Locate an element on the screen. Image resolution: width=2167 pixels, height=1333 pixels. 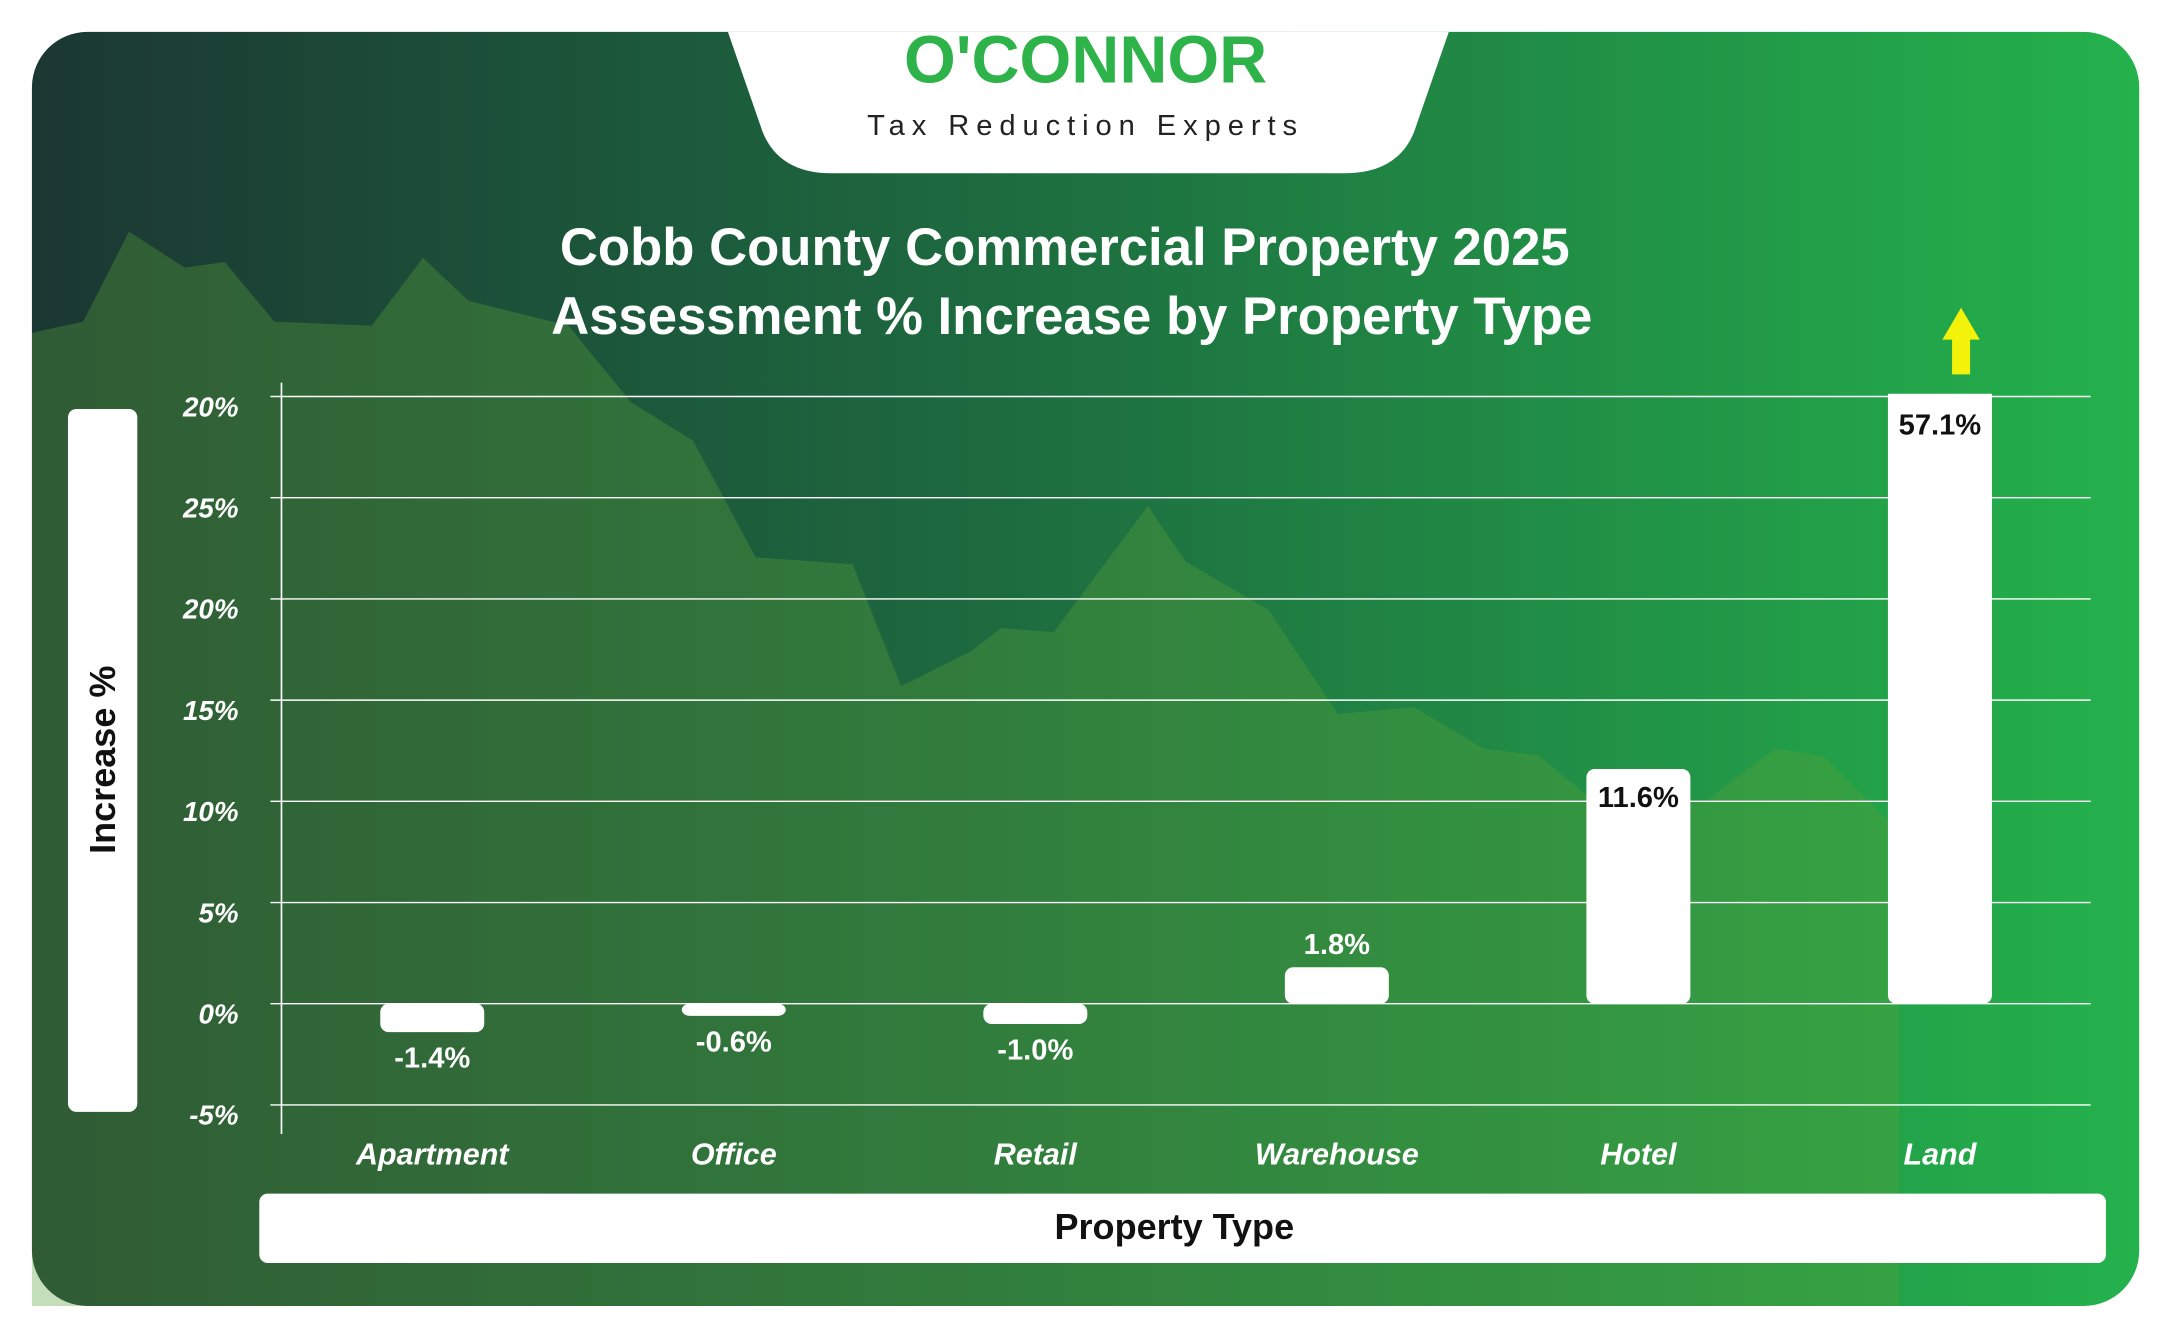
y-label-box is located at coordinates (102, 760).